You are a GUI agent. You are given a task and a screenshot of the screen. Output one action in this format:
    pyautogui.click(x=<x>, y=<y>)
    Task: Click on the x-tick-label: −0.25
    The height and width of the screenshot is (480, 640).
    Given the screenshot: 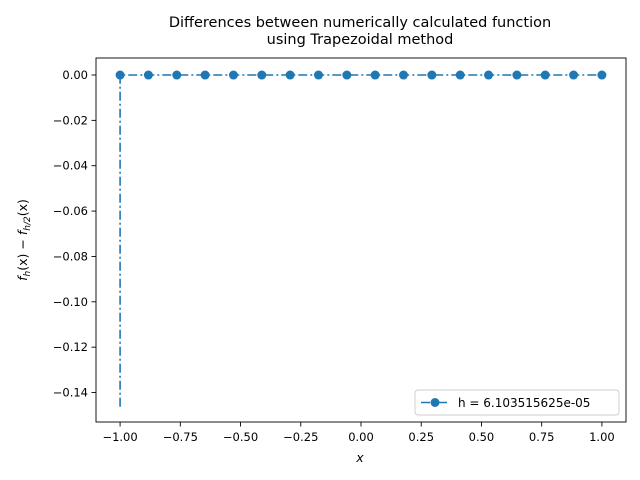 What is the action you would take?
    pyautogui.click(x=300, y=437)
    